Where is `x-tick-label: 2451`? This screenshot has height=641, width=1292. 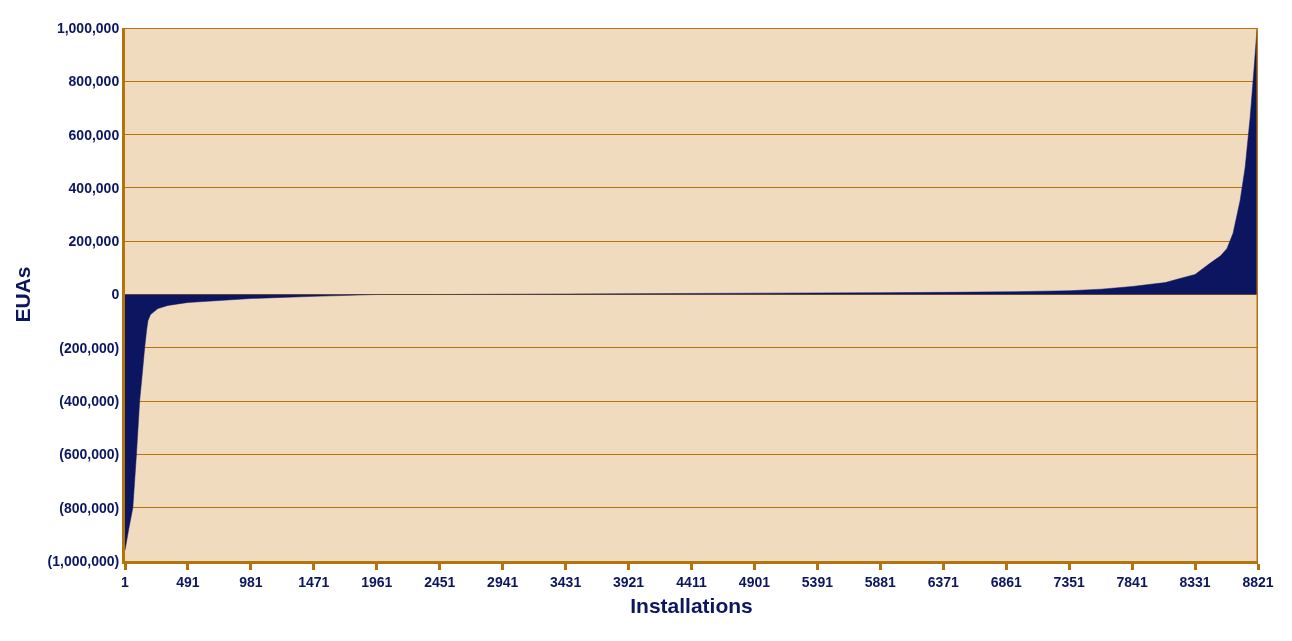
x-tick-label: 2451 is located at coordinates (440, 581).